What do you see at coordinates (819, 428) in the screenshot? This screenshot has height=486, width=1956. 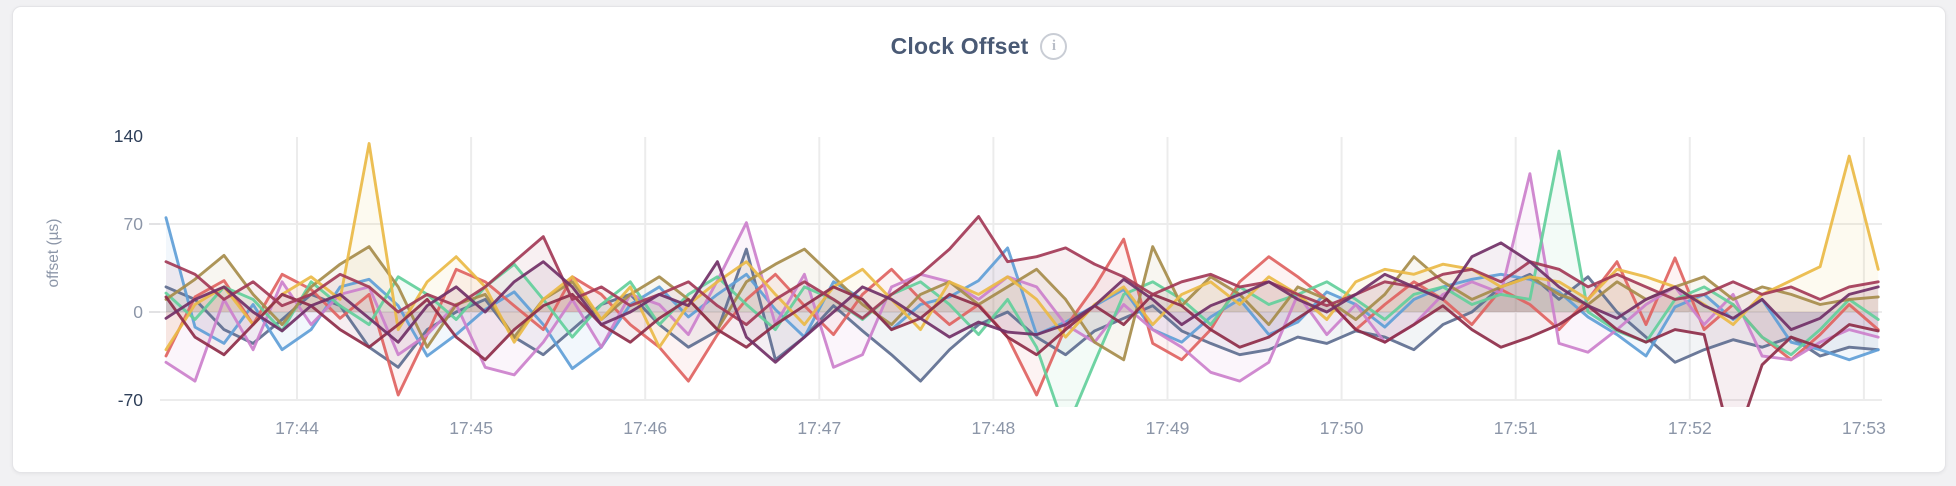 I see `x-tick-label: 17:47` at bounding box center [819, 428].